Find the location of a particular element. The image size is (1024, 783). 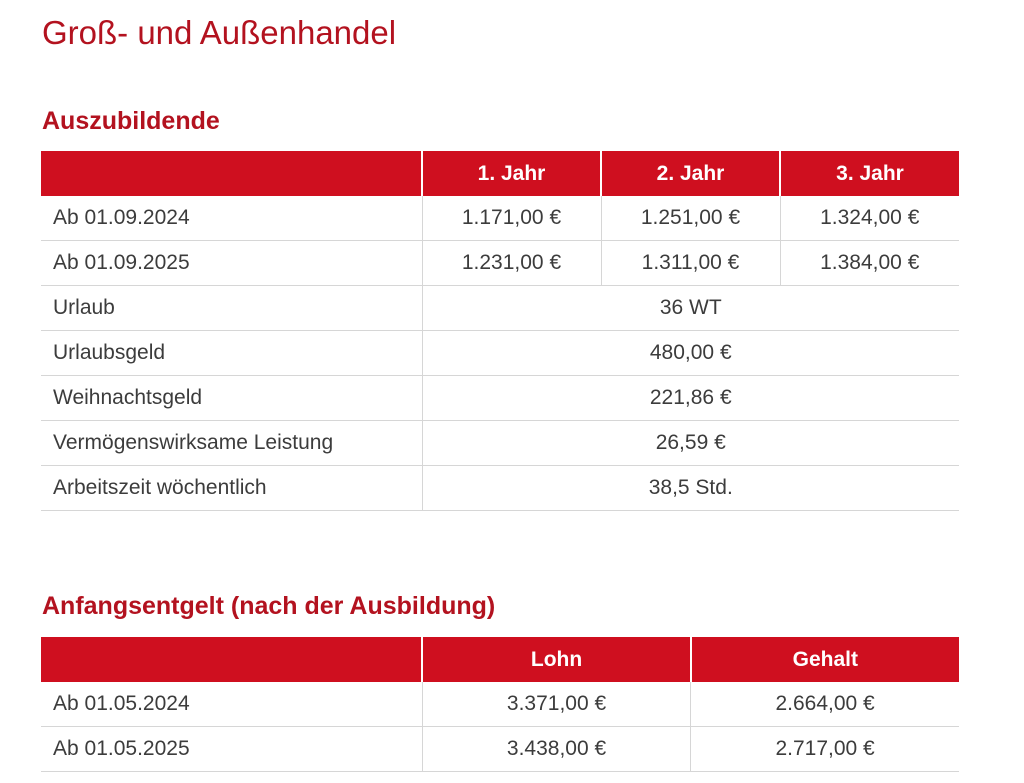

row-label: Ab 01.09.2025 is located at coordinates (232, 263).